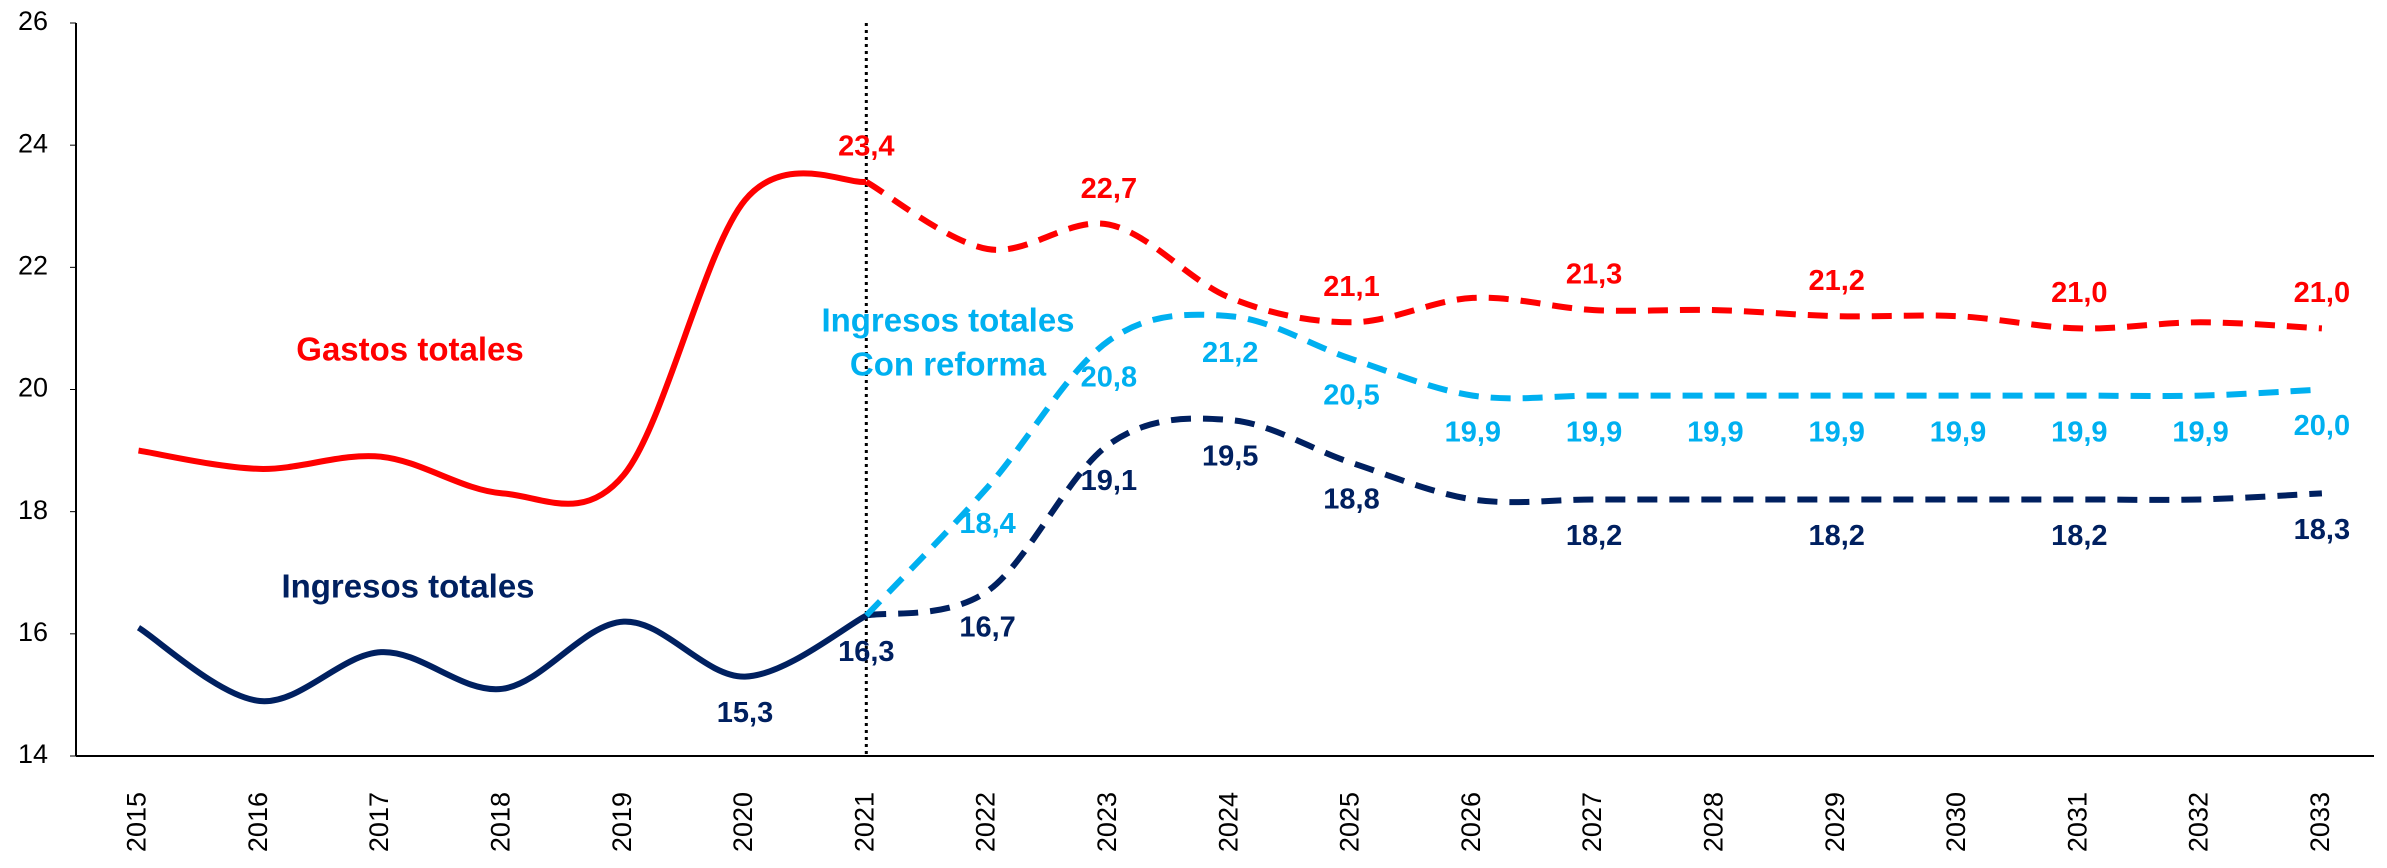 The image size is (2387, 868). Describe the element at coordinates (1109, 189) in the screenshot. I see `data-label: 22,7` at that location.